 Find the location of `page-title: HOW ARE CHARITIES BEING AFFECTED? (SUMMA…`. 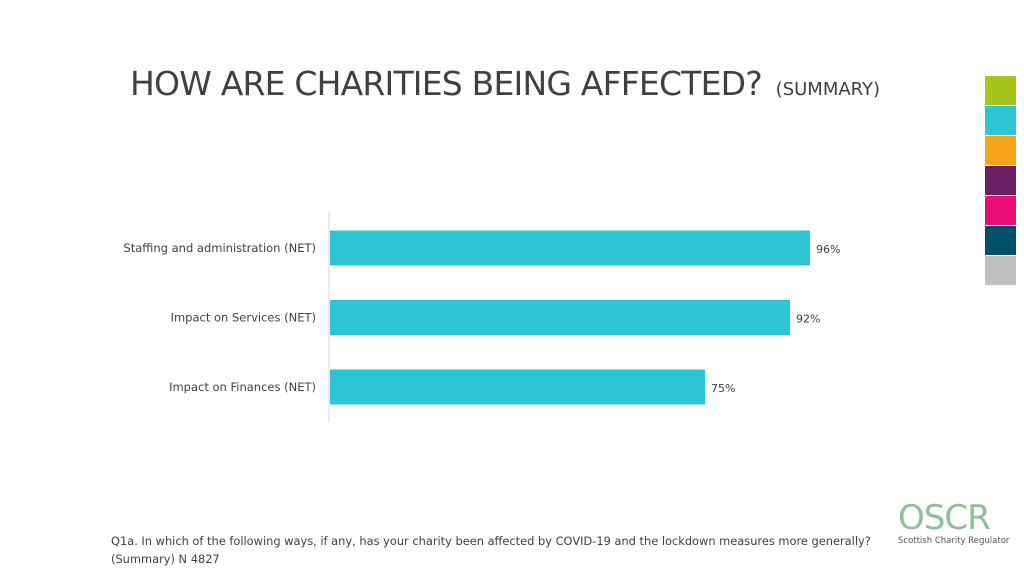

page-title: HOW ARE CHARITIES BEING AFFECTED? (SUMMA… is located at coordinates (505, 87).